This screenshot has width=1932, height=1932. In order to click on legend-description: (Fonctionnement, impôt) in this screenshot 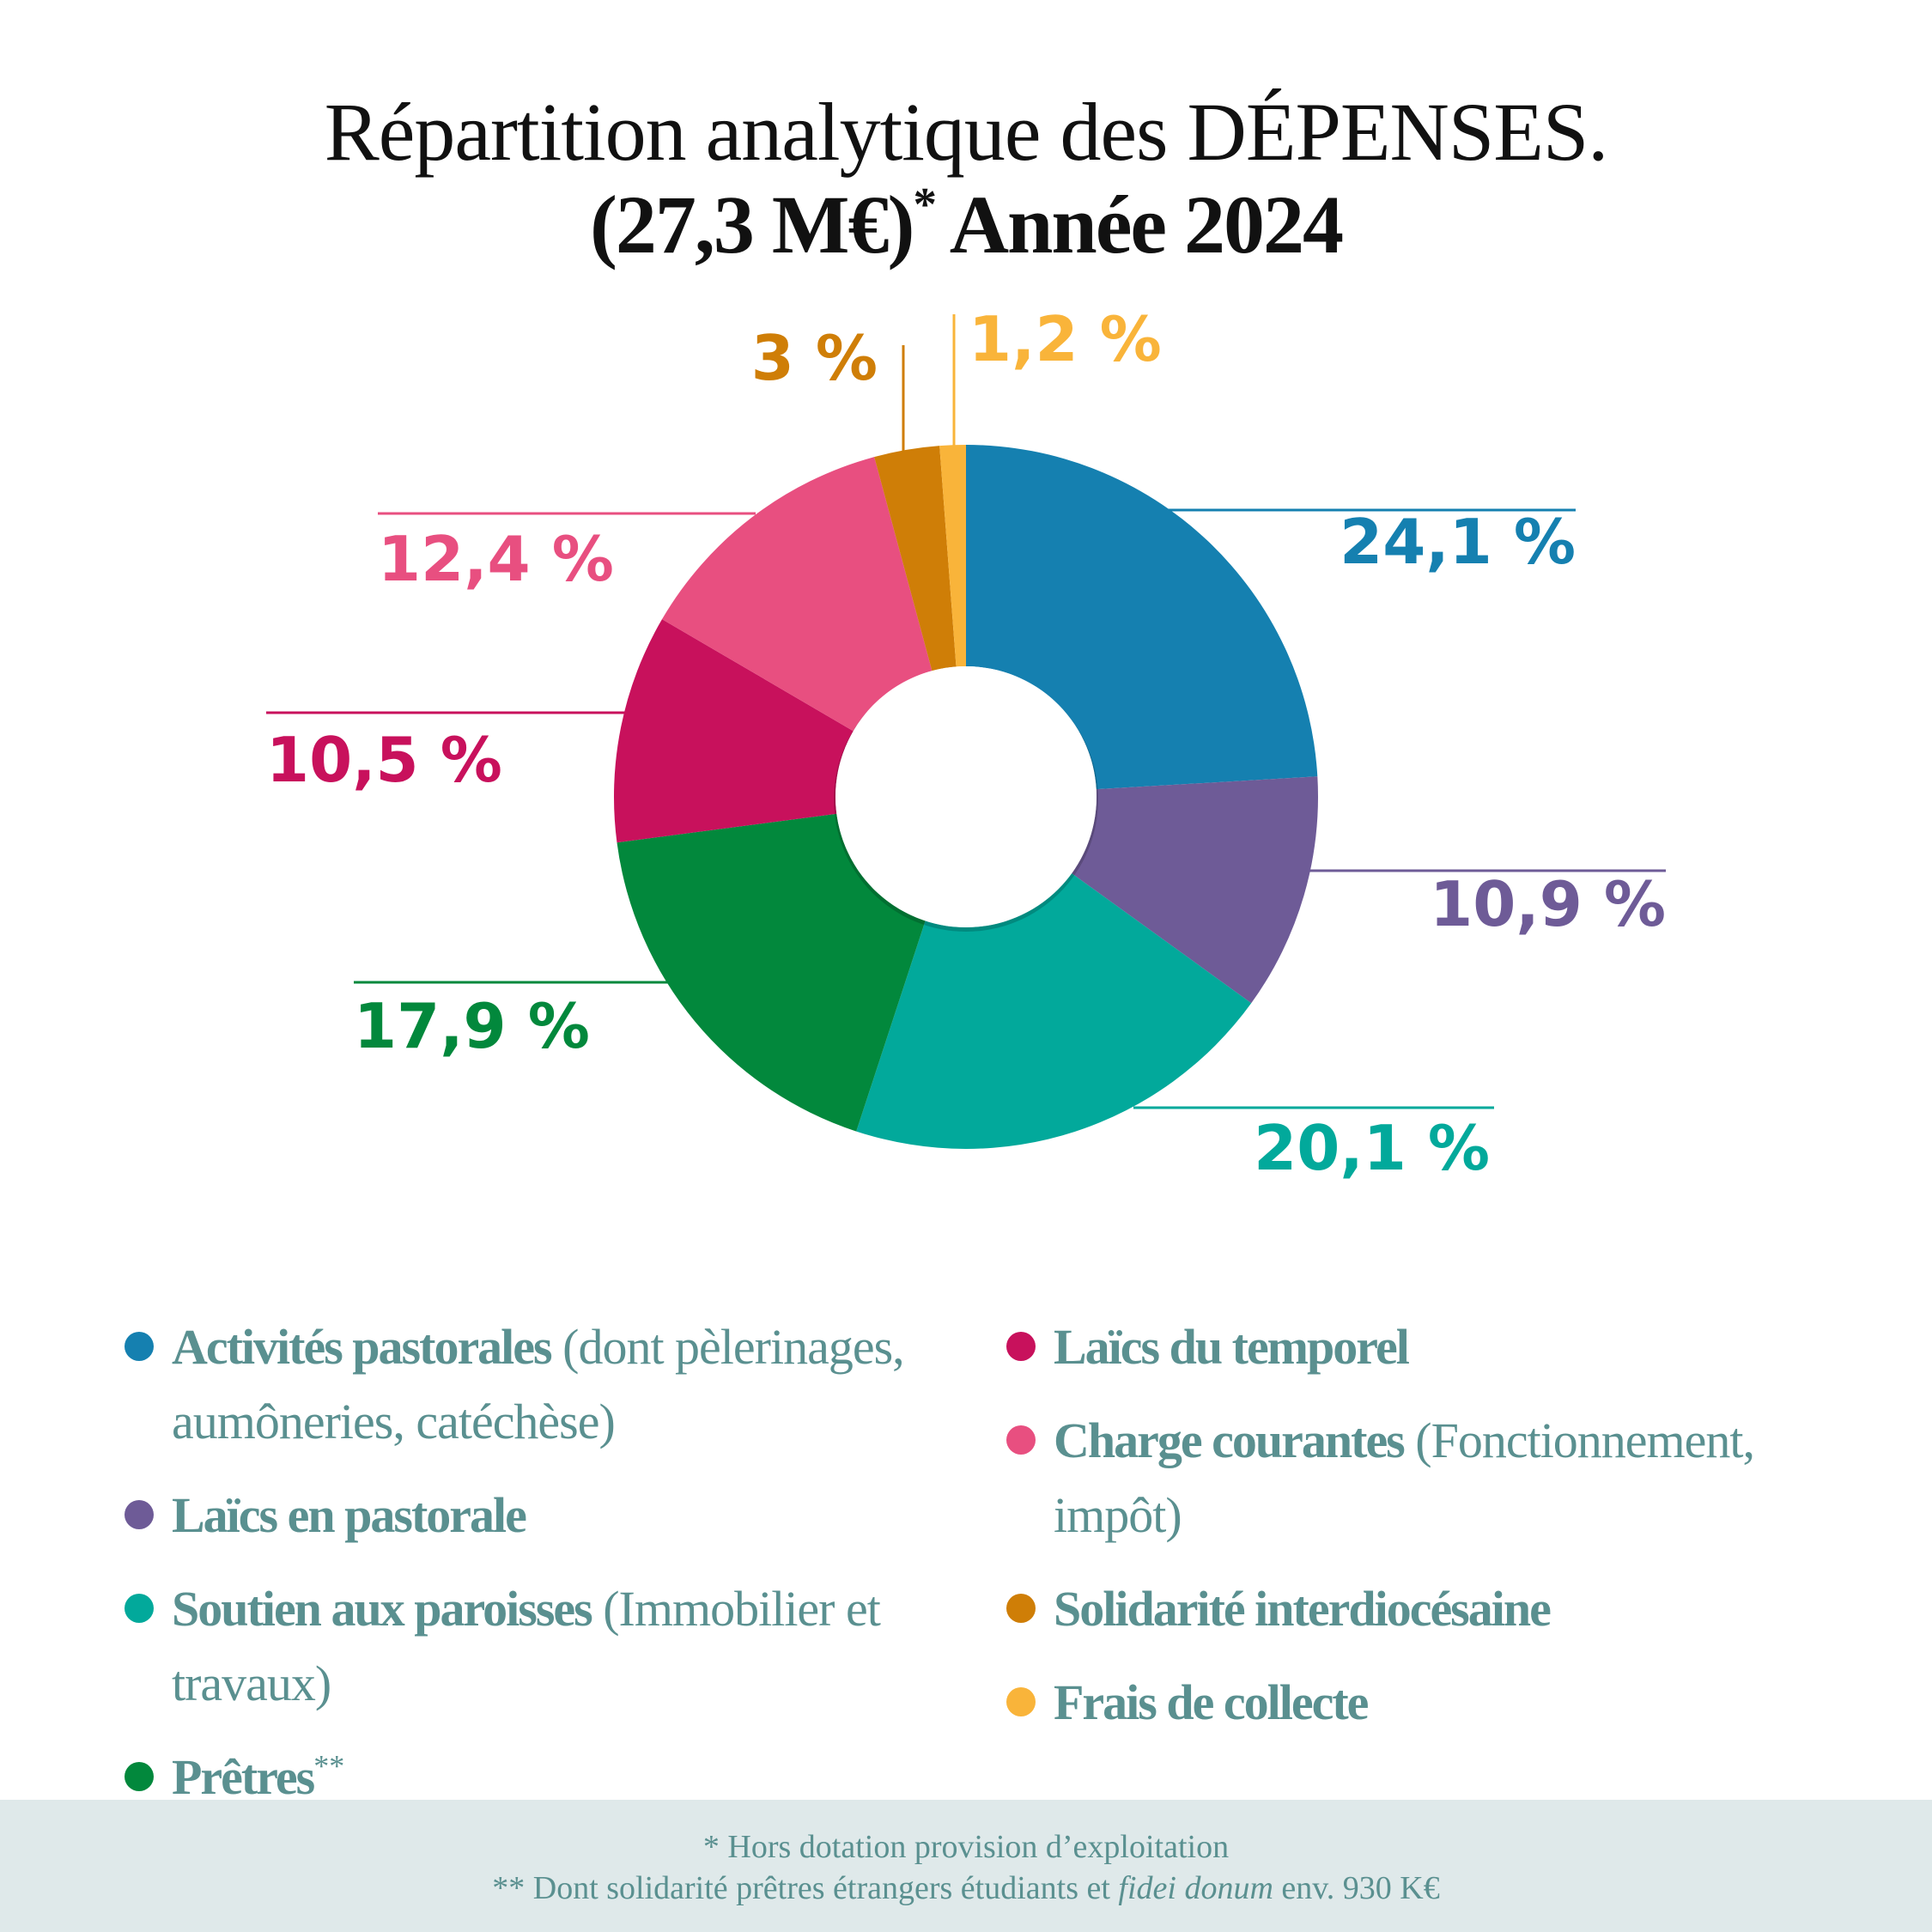, I will do `click(1404, 1478)`.